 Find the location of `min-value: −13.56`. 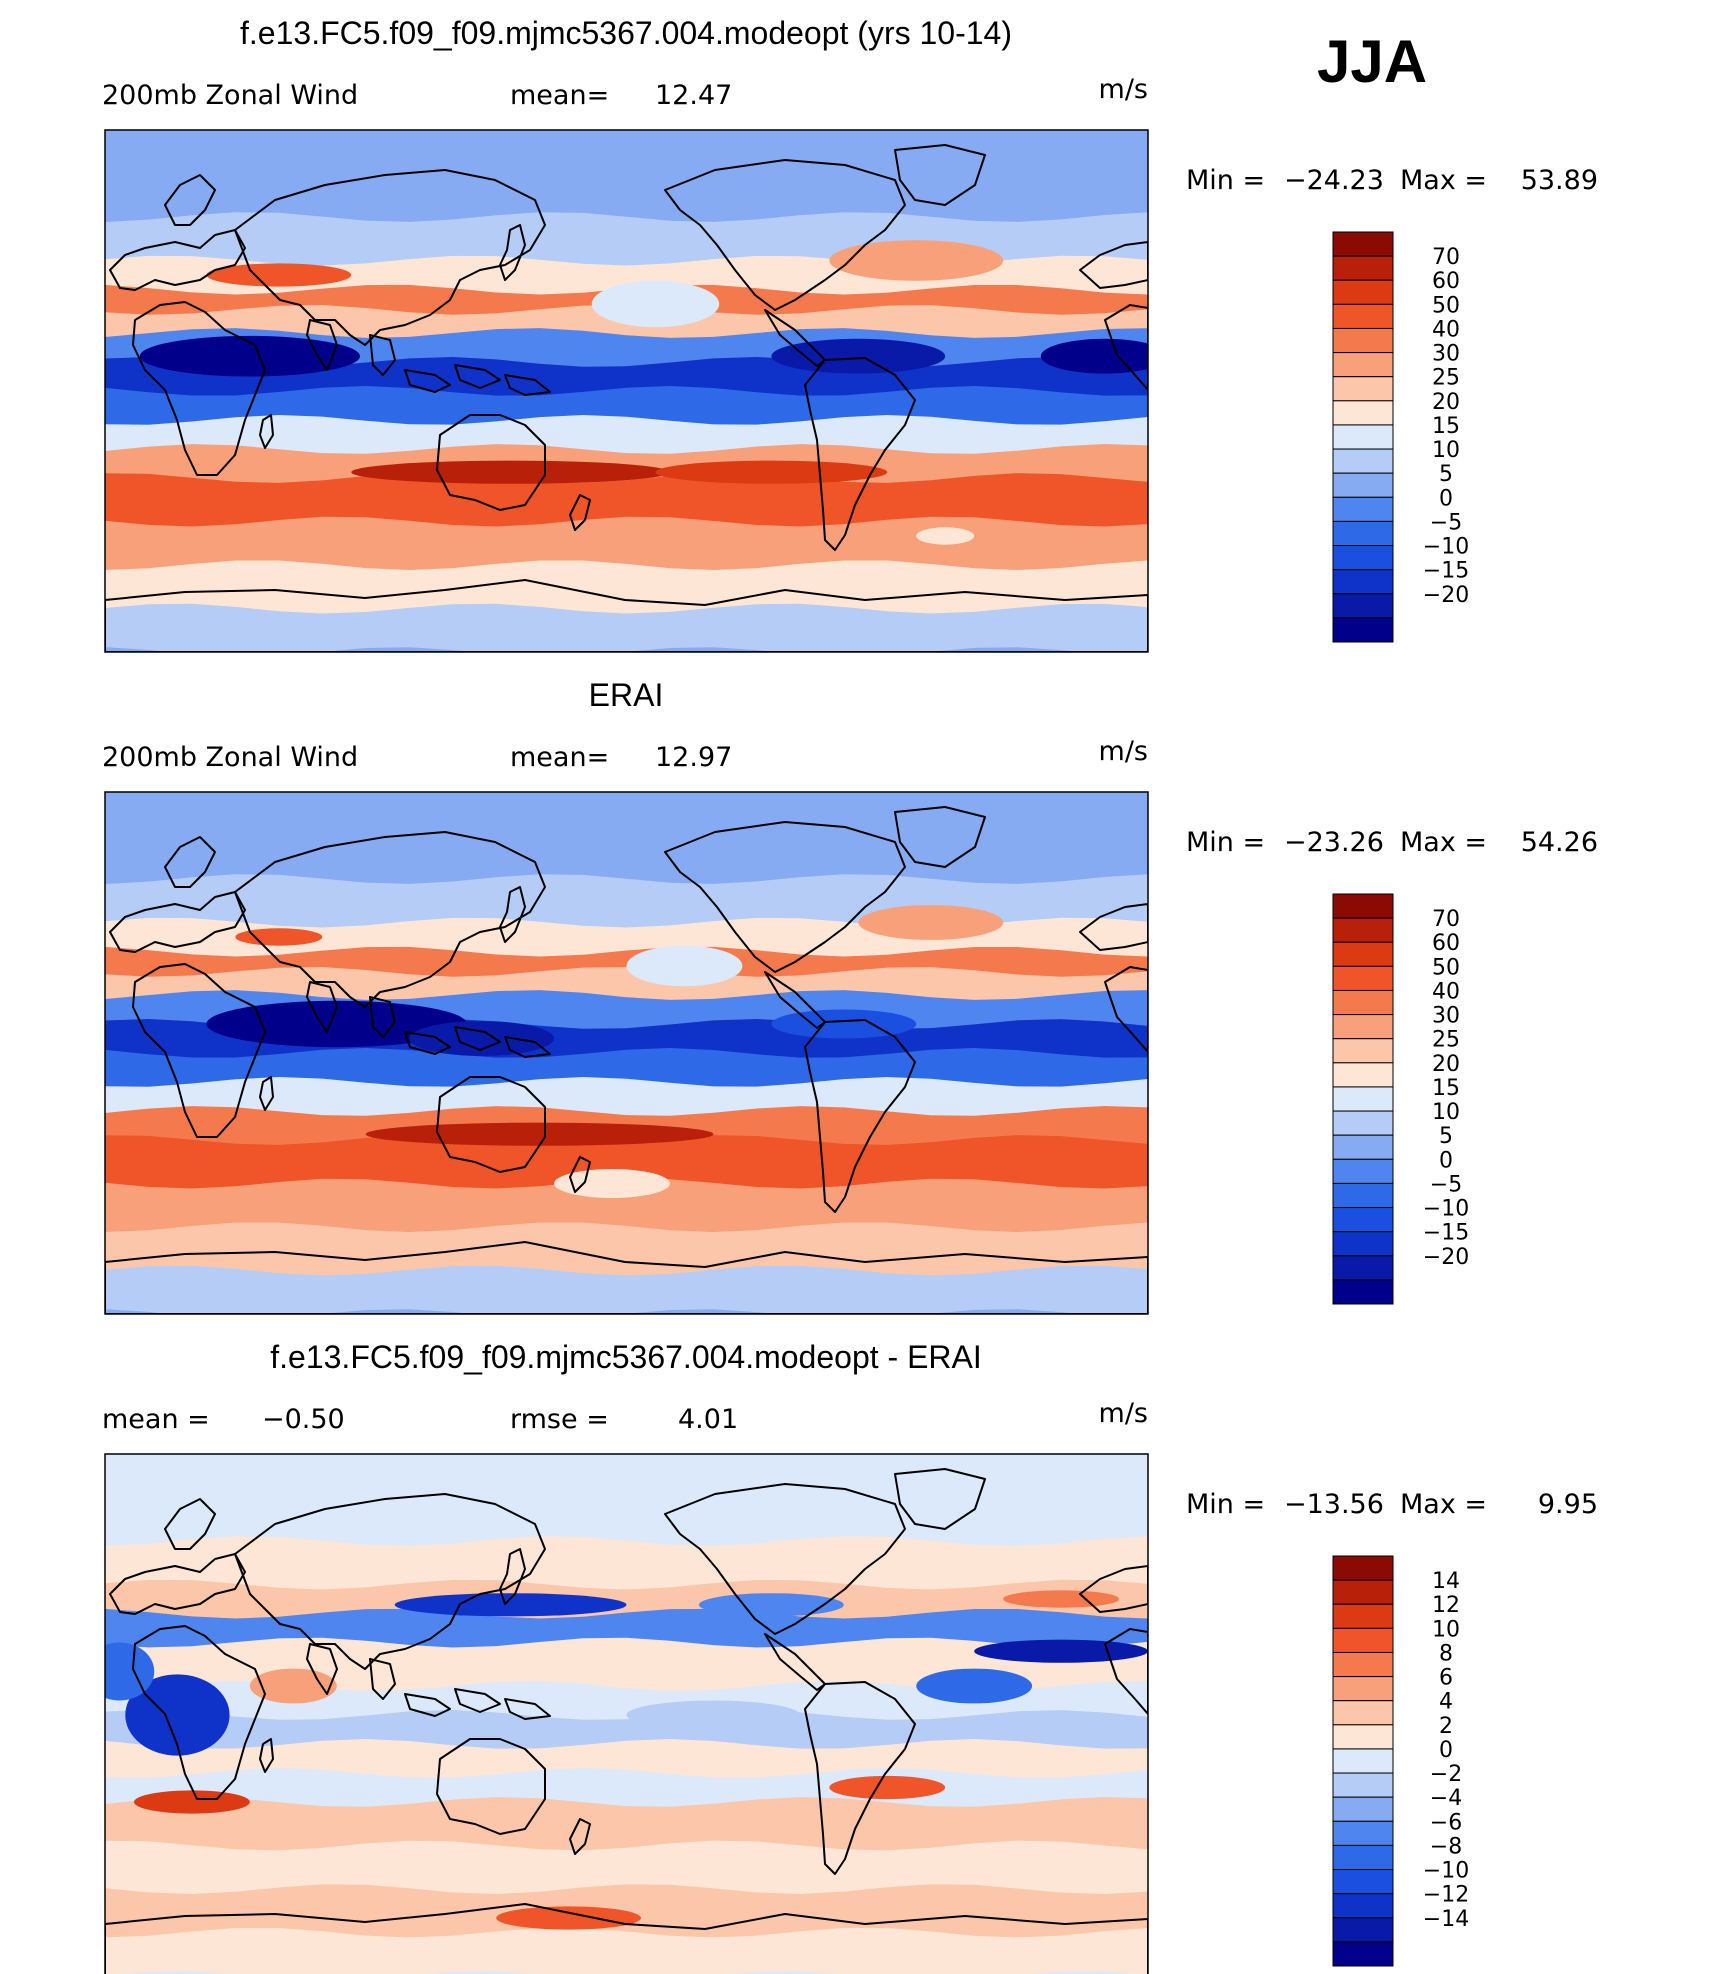

min-value: −13.56 is located at coordinates (1334, 1504).